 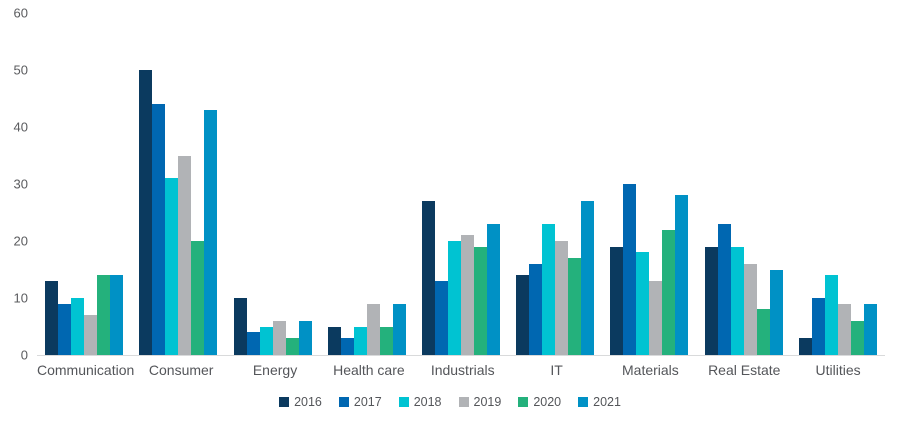 I want to click on y-tick-label: 0, so click(x=24, y=355).